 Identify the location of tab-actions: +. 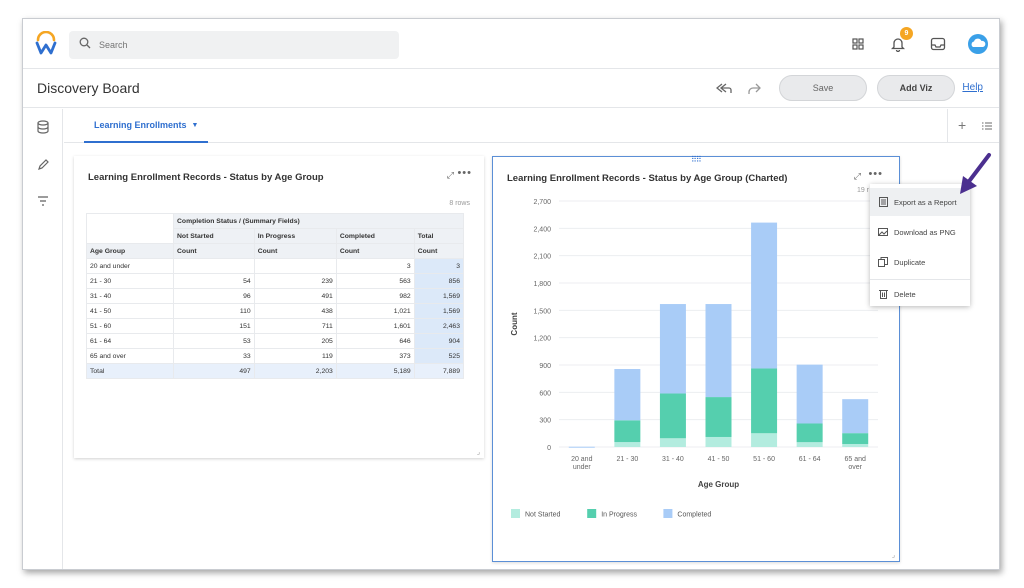
(973, 126).